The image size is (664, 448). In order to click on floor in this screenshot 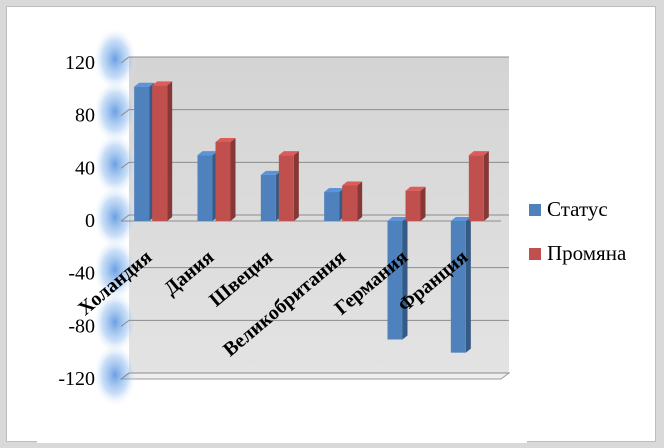, I will do `click(315, 376)`.